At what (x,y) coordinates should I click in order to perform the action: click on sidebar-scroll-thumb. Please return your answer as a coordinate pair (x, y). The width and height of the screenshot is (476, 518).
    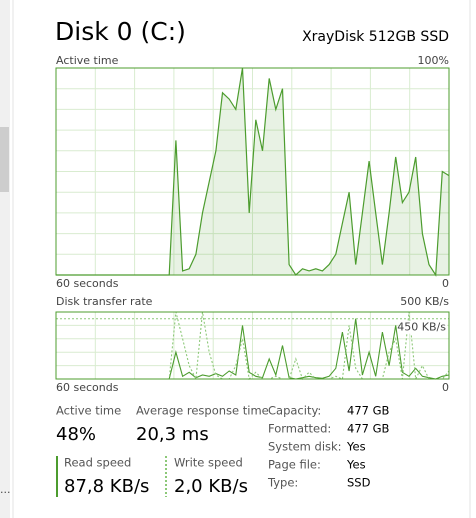
    Looking at the image, I should click on (4, 159).